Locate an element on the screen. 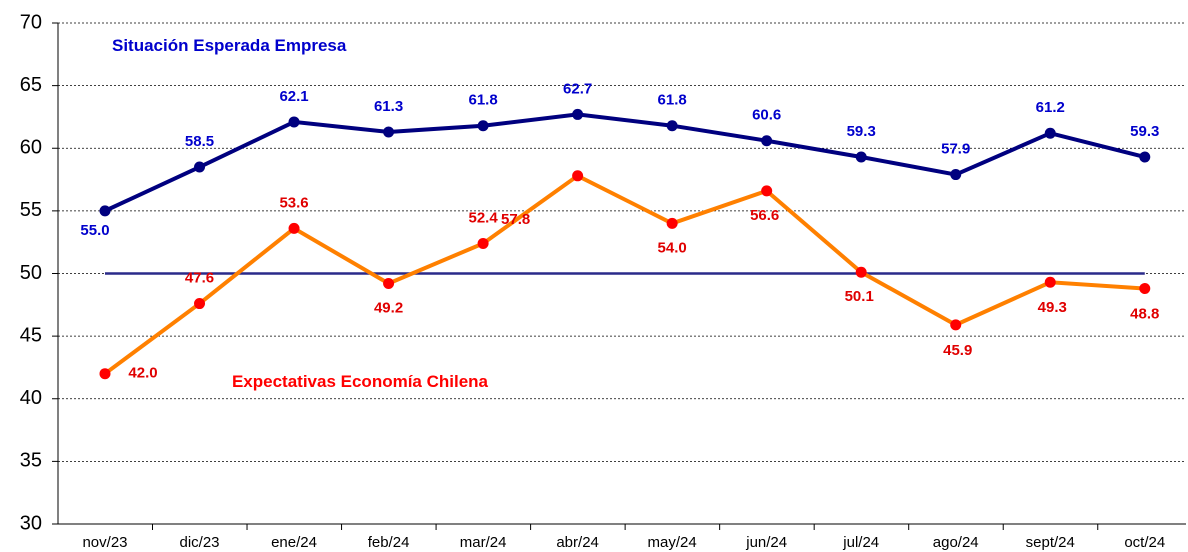 The image size is (1188, 552). y-tick-label: 70 is located at coordinates (31, 22).